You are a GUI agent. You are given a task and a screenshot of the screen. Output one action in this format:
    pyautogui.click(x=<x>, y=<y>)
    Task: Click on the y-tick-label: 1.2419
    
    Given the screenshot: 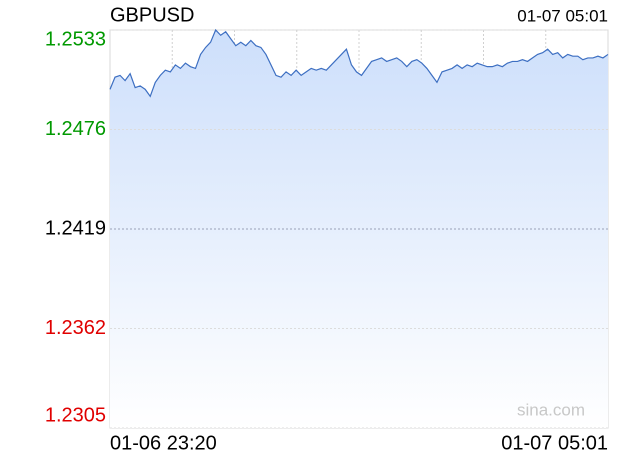 What is the action you would take?
    pyautogui.click(x=75, y=228)
    